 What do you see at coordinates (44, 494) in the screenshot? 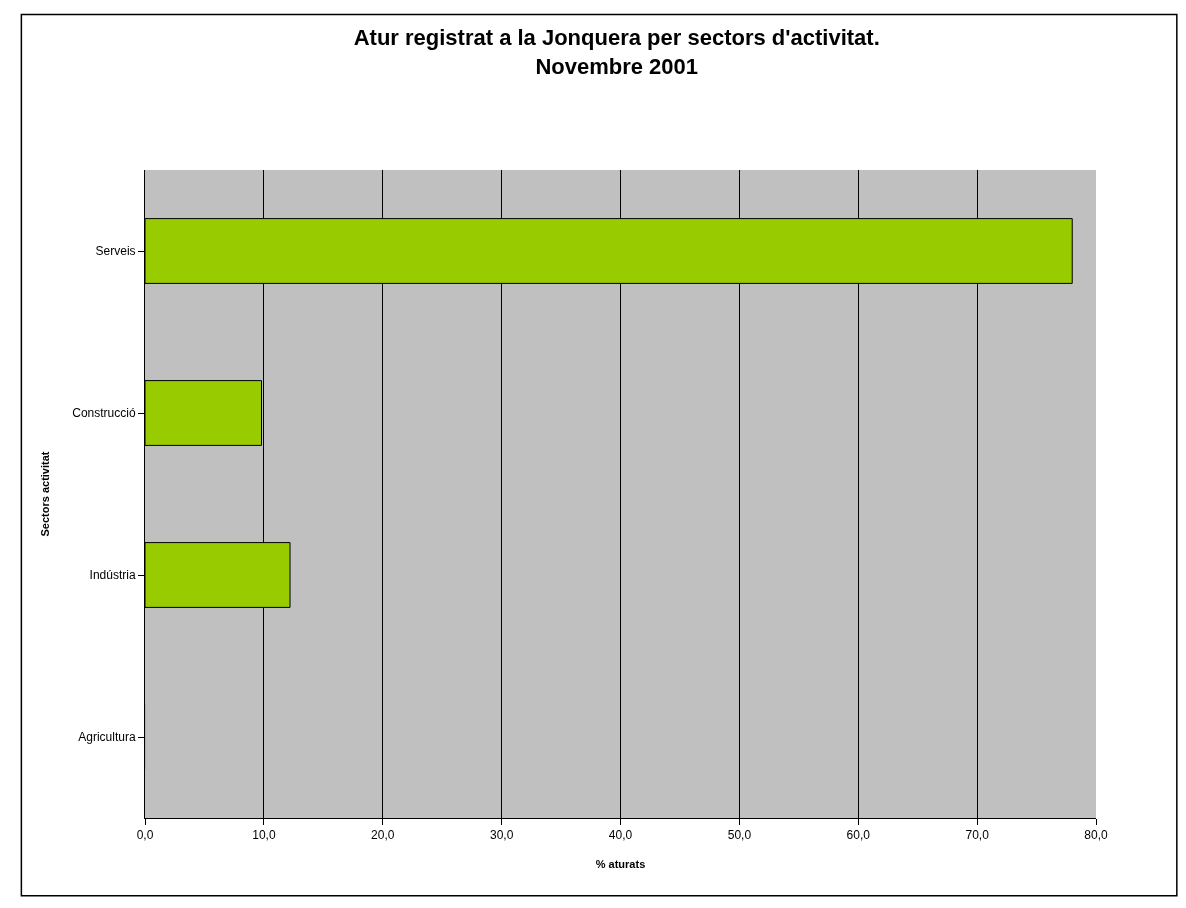
I see `y-axis-title: Sectors activitat` at bounding box center [44, 494].